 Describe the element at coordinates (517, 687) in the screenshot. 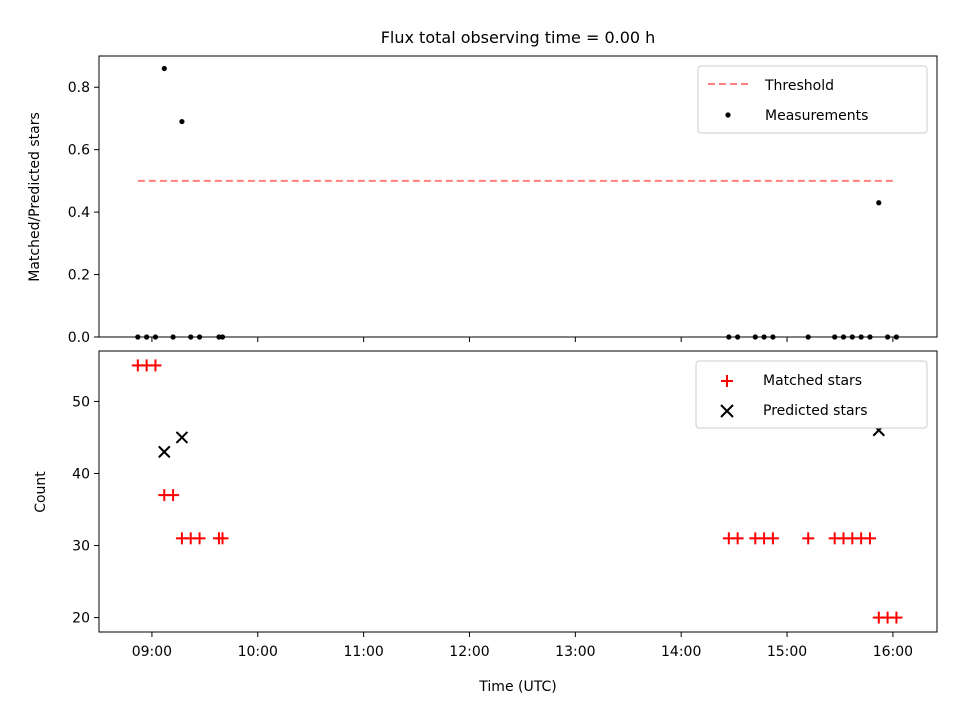

I see `x-axis-label: Time (UTC)` at that location.